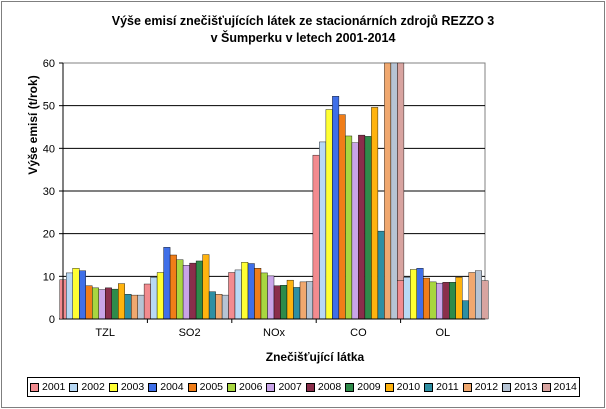 The height and width of the screenshot is (409, 606). What do you see at coordinates (147, 301) in the screenshot?
I see `bar-SO2-2001` at bounding box center [147, 301].